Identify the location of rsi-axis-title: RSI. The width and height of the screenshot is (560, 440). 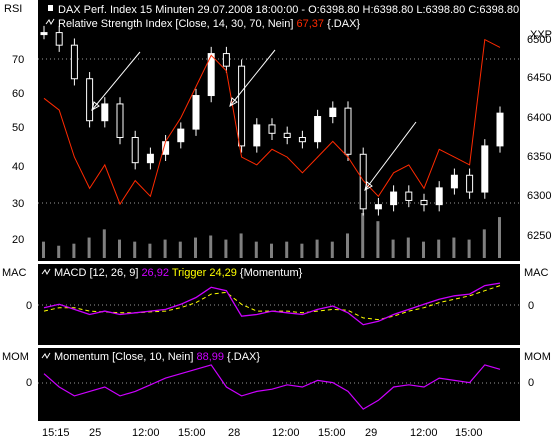
(13, 9).